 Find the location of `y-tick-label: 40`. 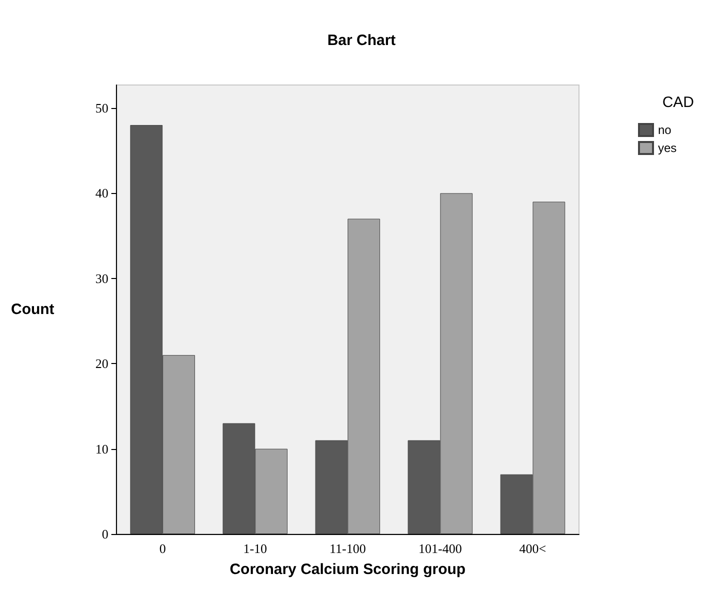

y-tick-label: 40 is located at coordinates (101, 193).